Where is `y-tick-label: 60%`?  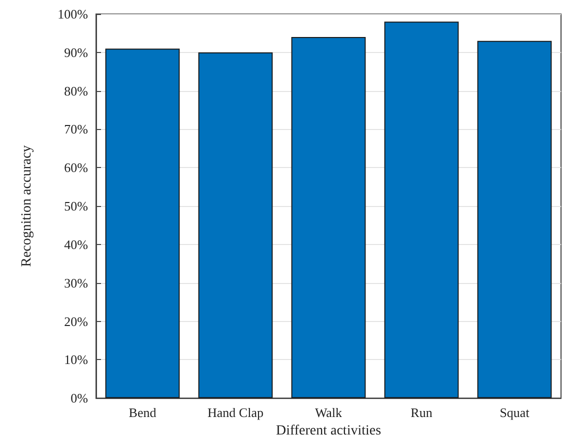 y-tick-label: 60% is located at coordinates (76, 168).